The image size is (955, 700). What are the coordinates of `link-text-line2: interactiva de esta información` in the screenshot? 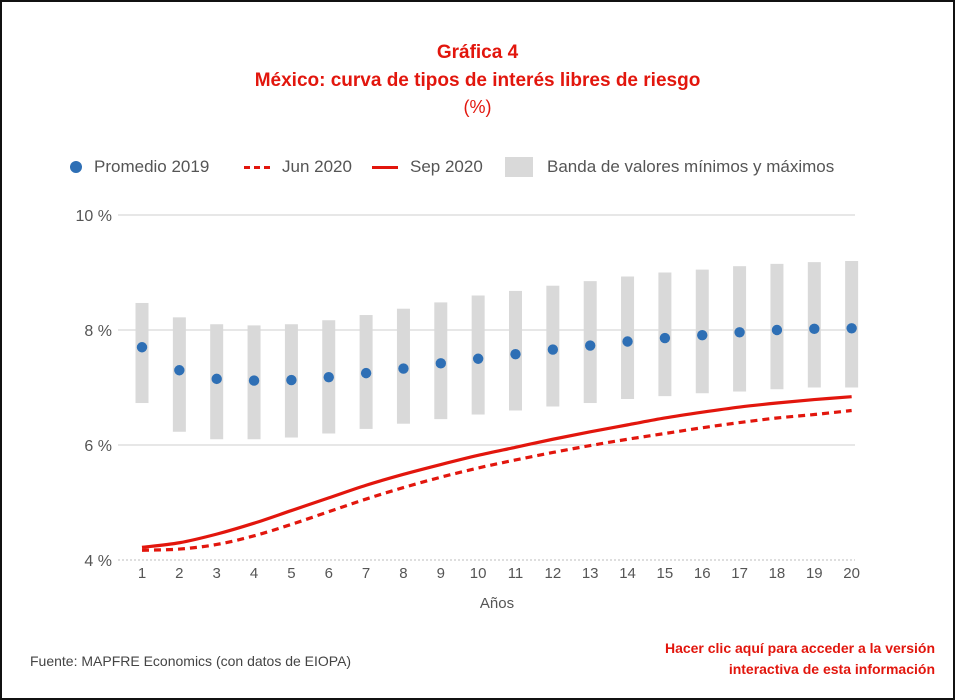 It's located at (831, 669).